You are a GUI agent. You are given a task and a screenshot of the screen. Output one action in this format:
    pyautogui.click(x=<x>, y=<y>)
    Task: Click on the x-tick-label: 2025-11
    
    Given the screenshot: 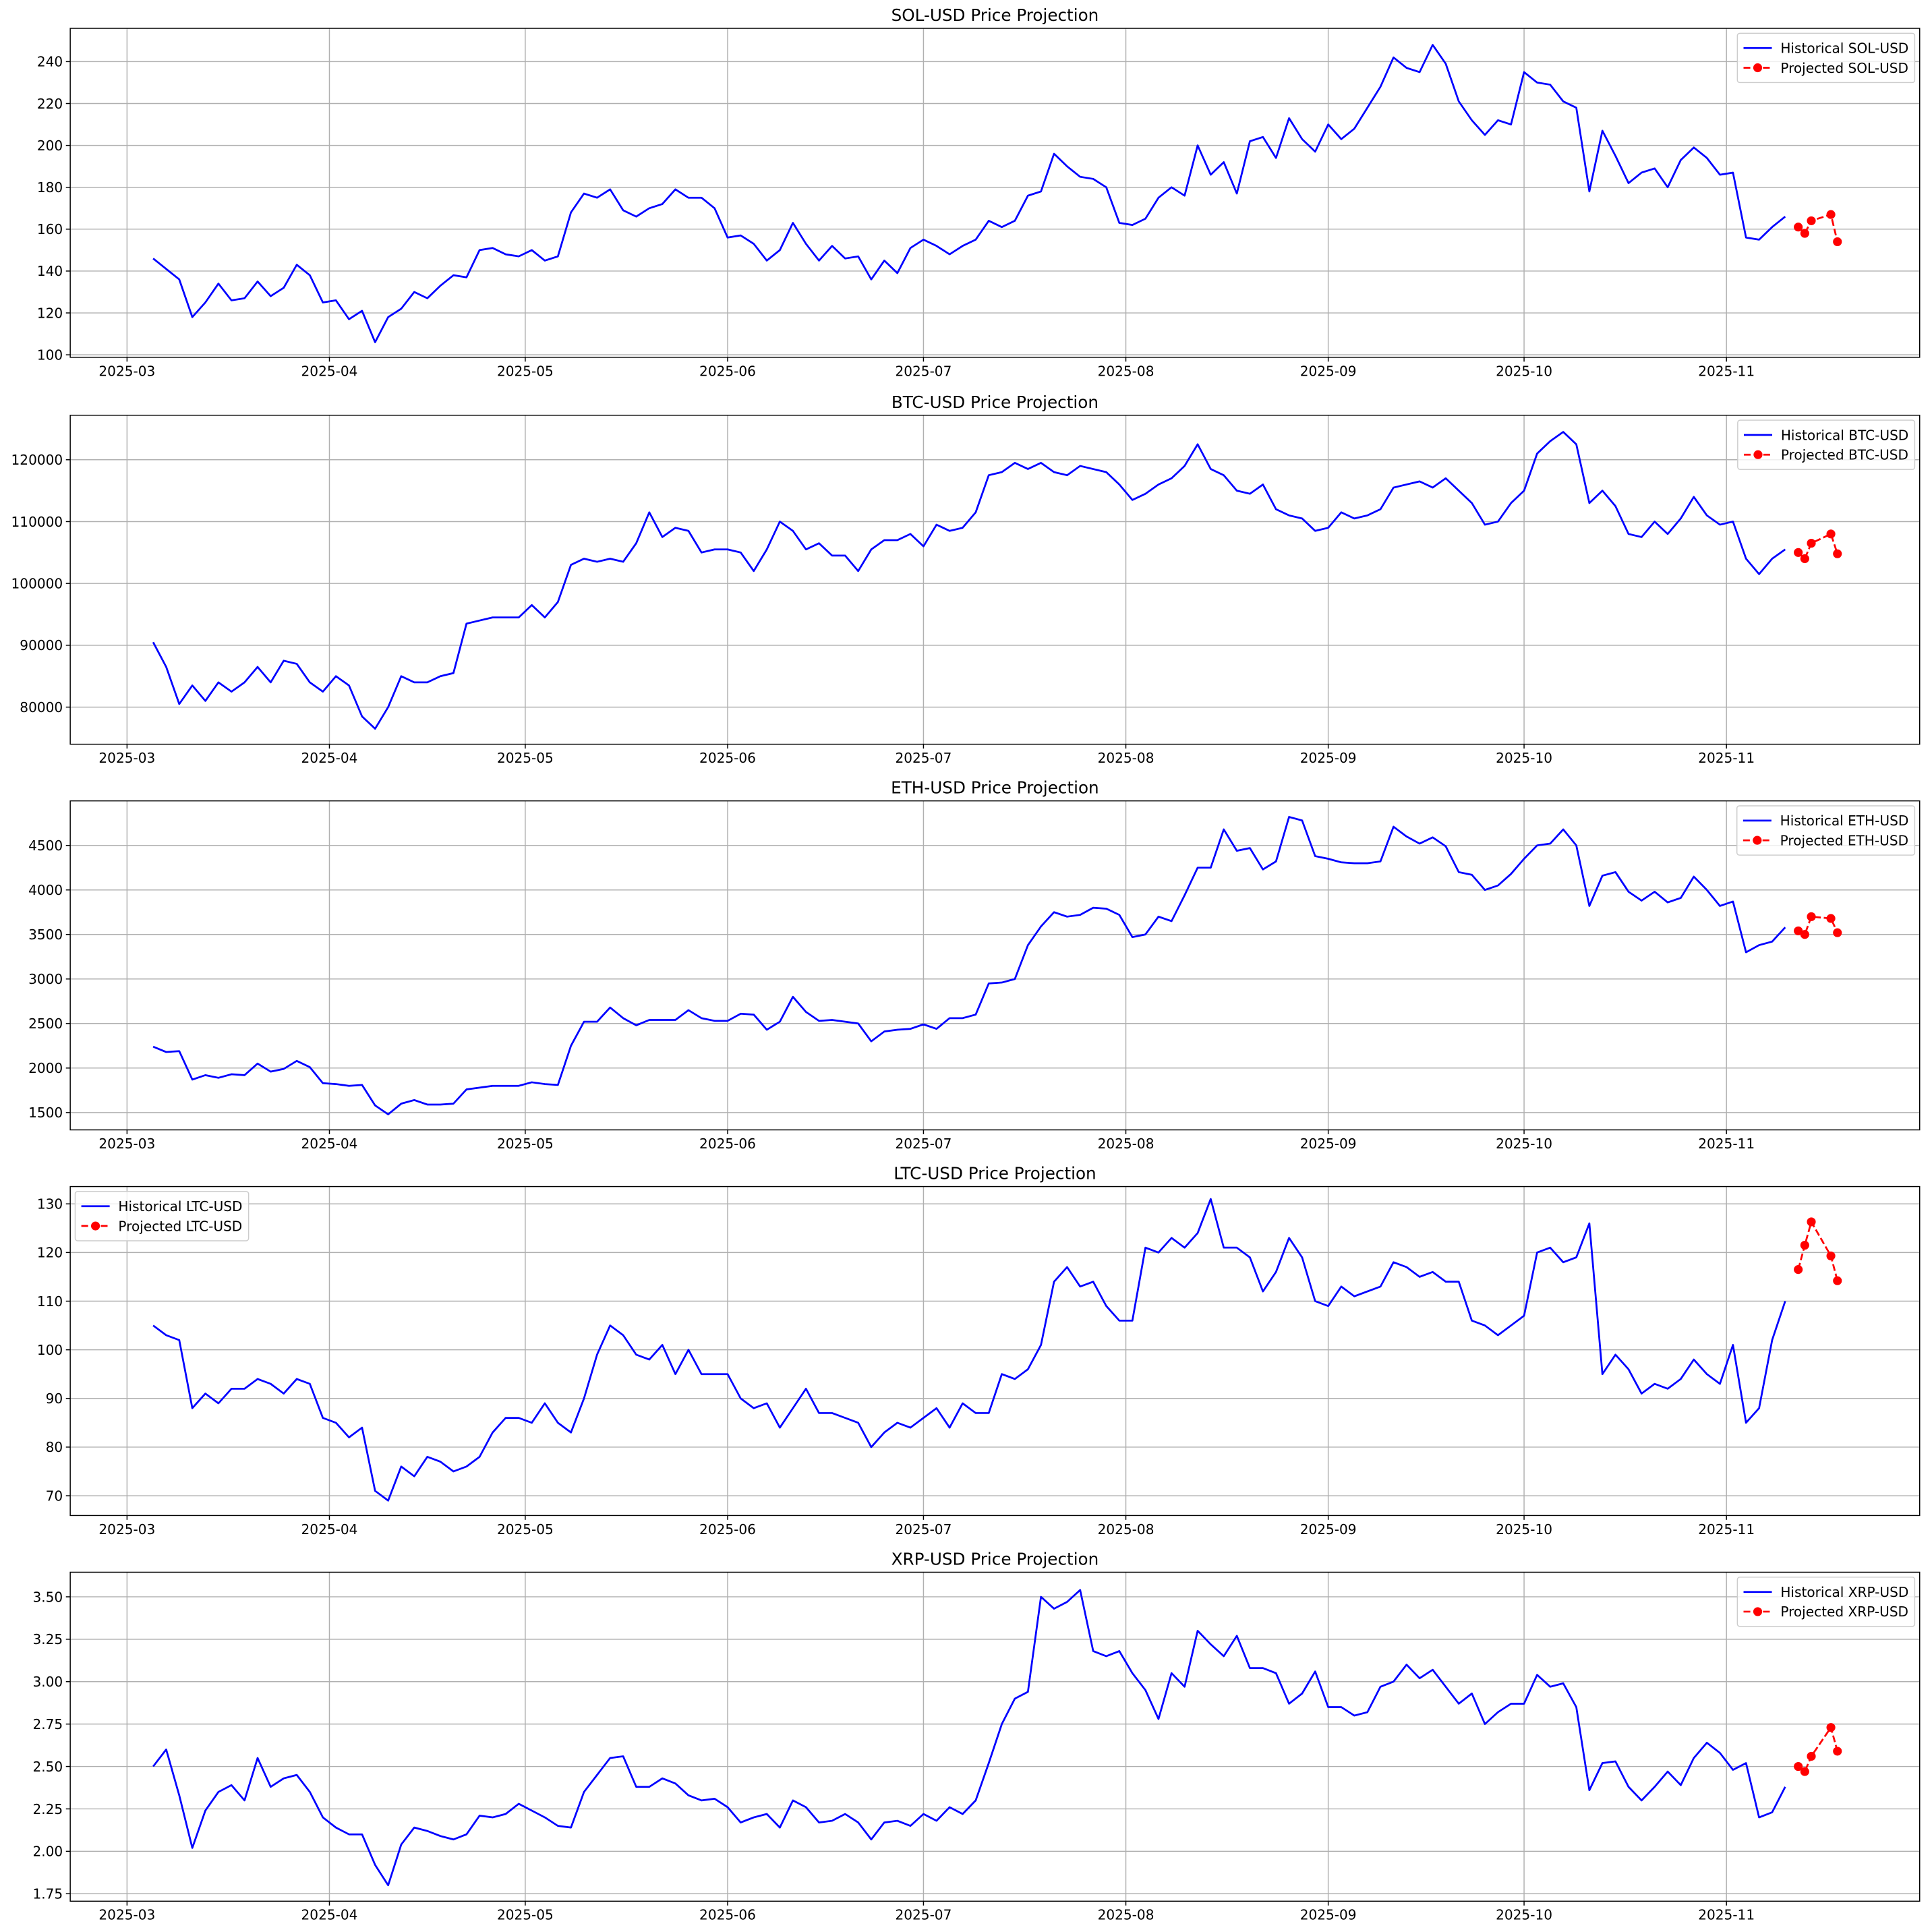 What is the action you would take?
    pyautogui.click(x=1727, y=371)
    